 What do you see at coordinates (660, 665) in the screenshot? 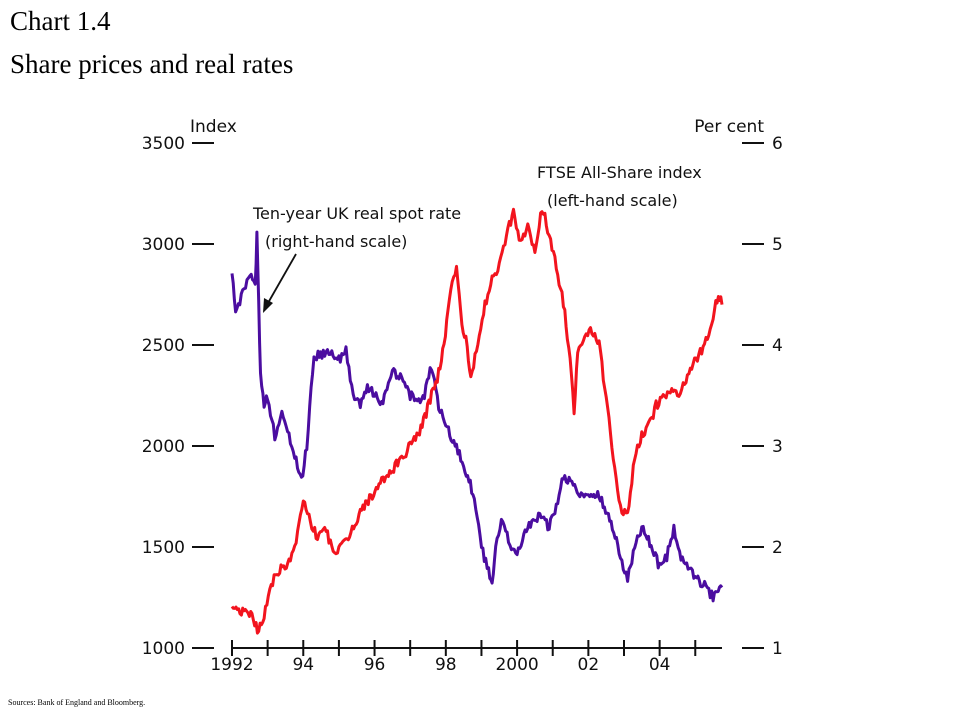
I see `x-axis-tick-label: 04` at bounding box center [660, 665].